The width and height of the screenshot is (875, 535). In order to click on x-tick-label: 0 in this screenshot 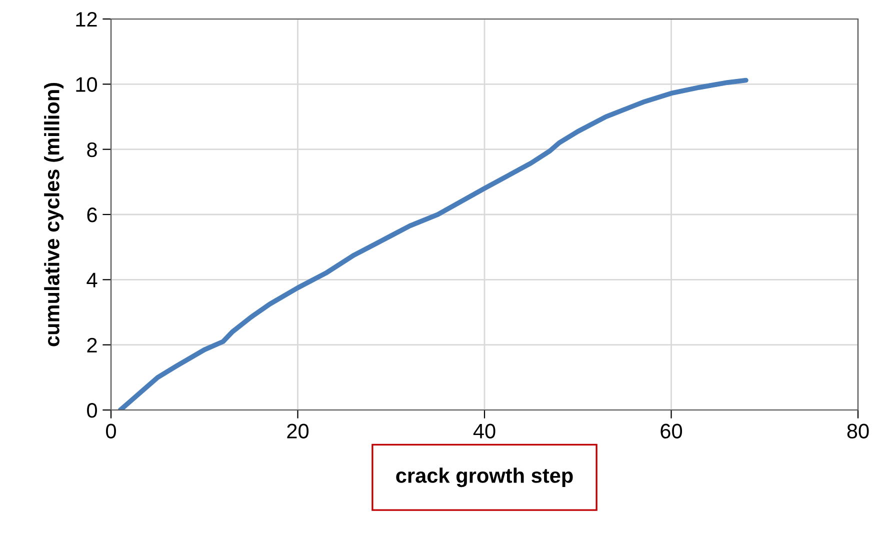, I will do `click(111, 431)`.